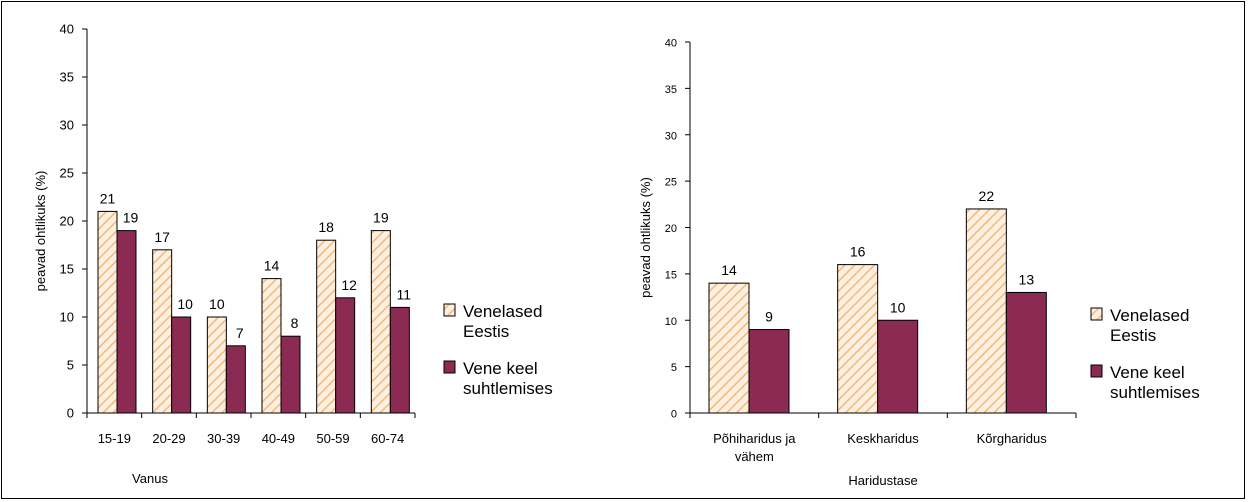 This screenshot has height=502, width=1248. Describe the element at coordinates (168, 438) in the screenshot. I see `x-tick-label: 20-29` at that location.